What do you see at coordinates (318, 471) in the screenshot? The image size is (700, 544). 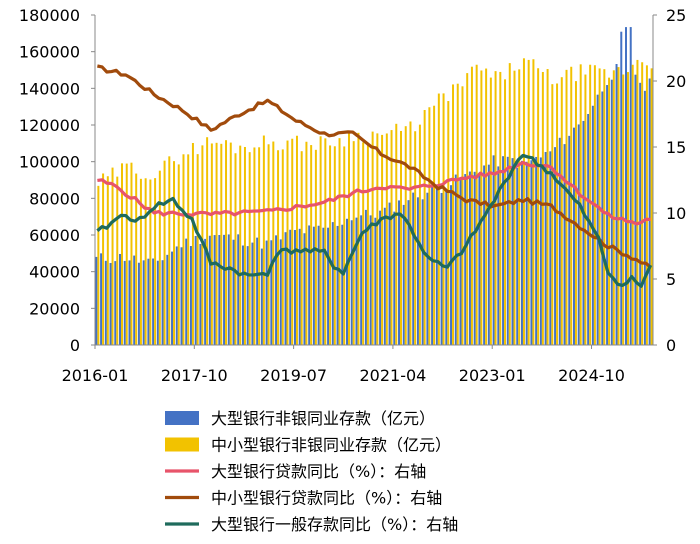 I see `legend-label: 大型银行贷款同比（%）：右轴` at bounding box center [318, 471].